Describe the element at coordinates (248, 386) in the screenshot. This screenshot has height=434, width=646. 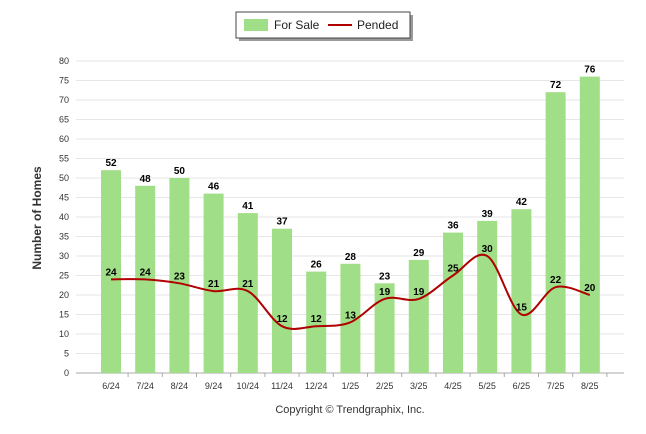
I see `x-tick-label: 10/24` at that location.